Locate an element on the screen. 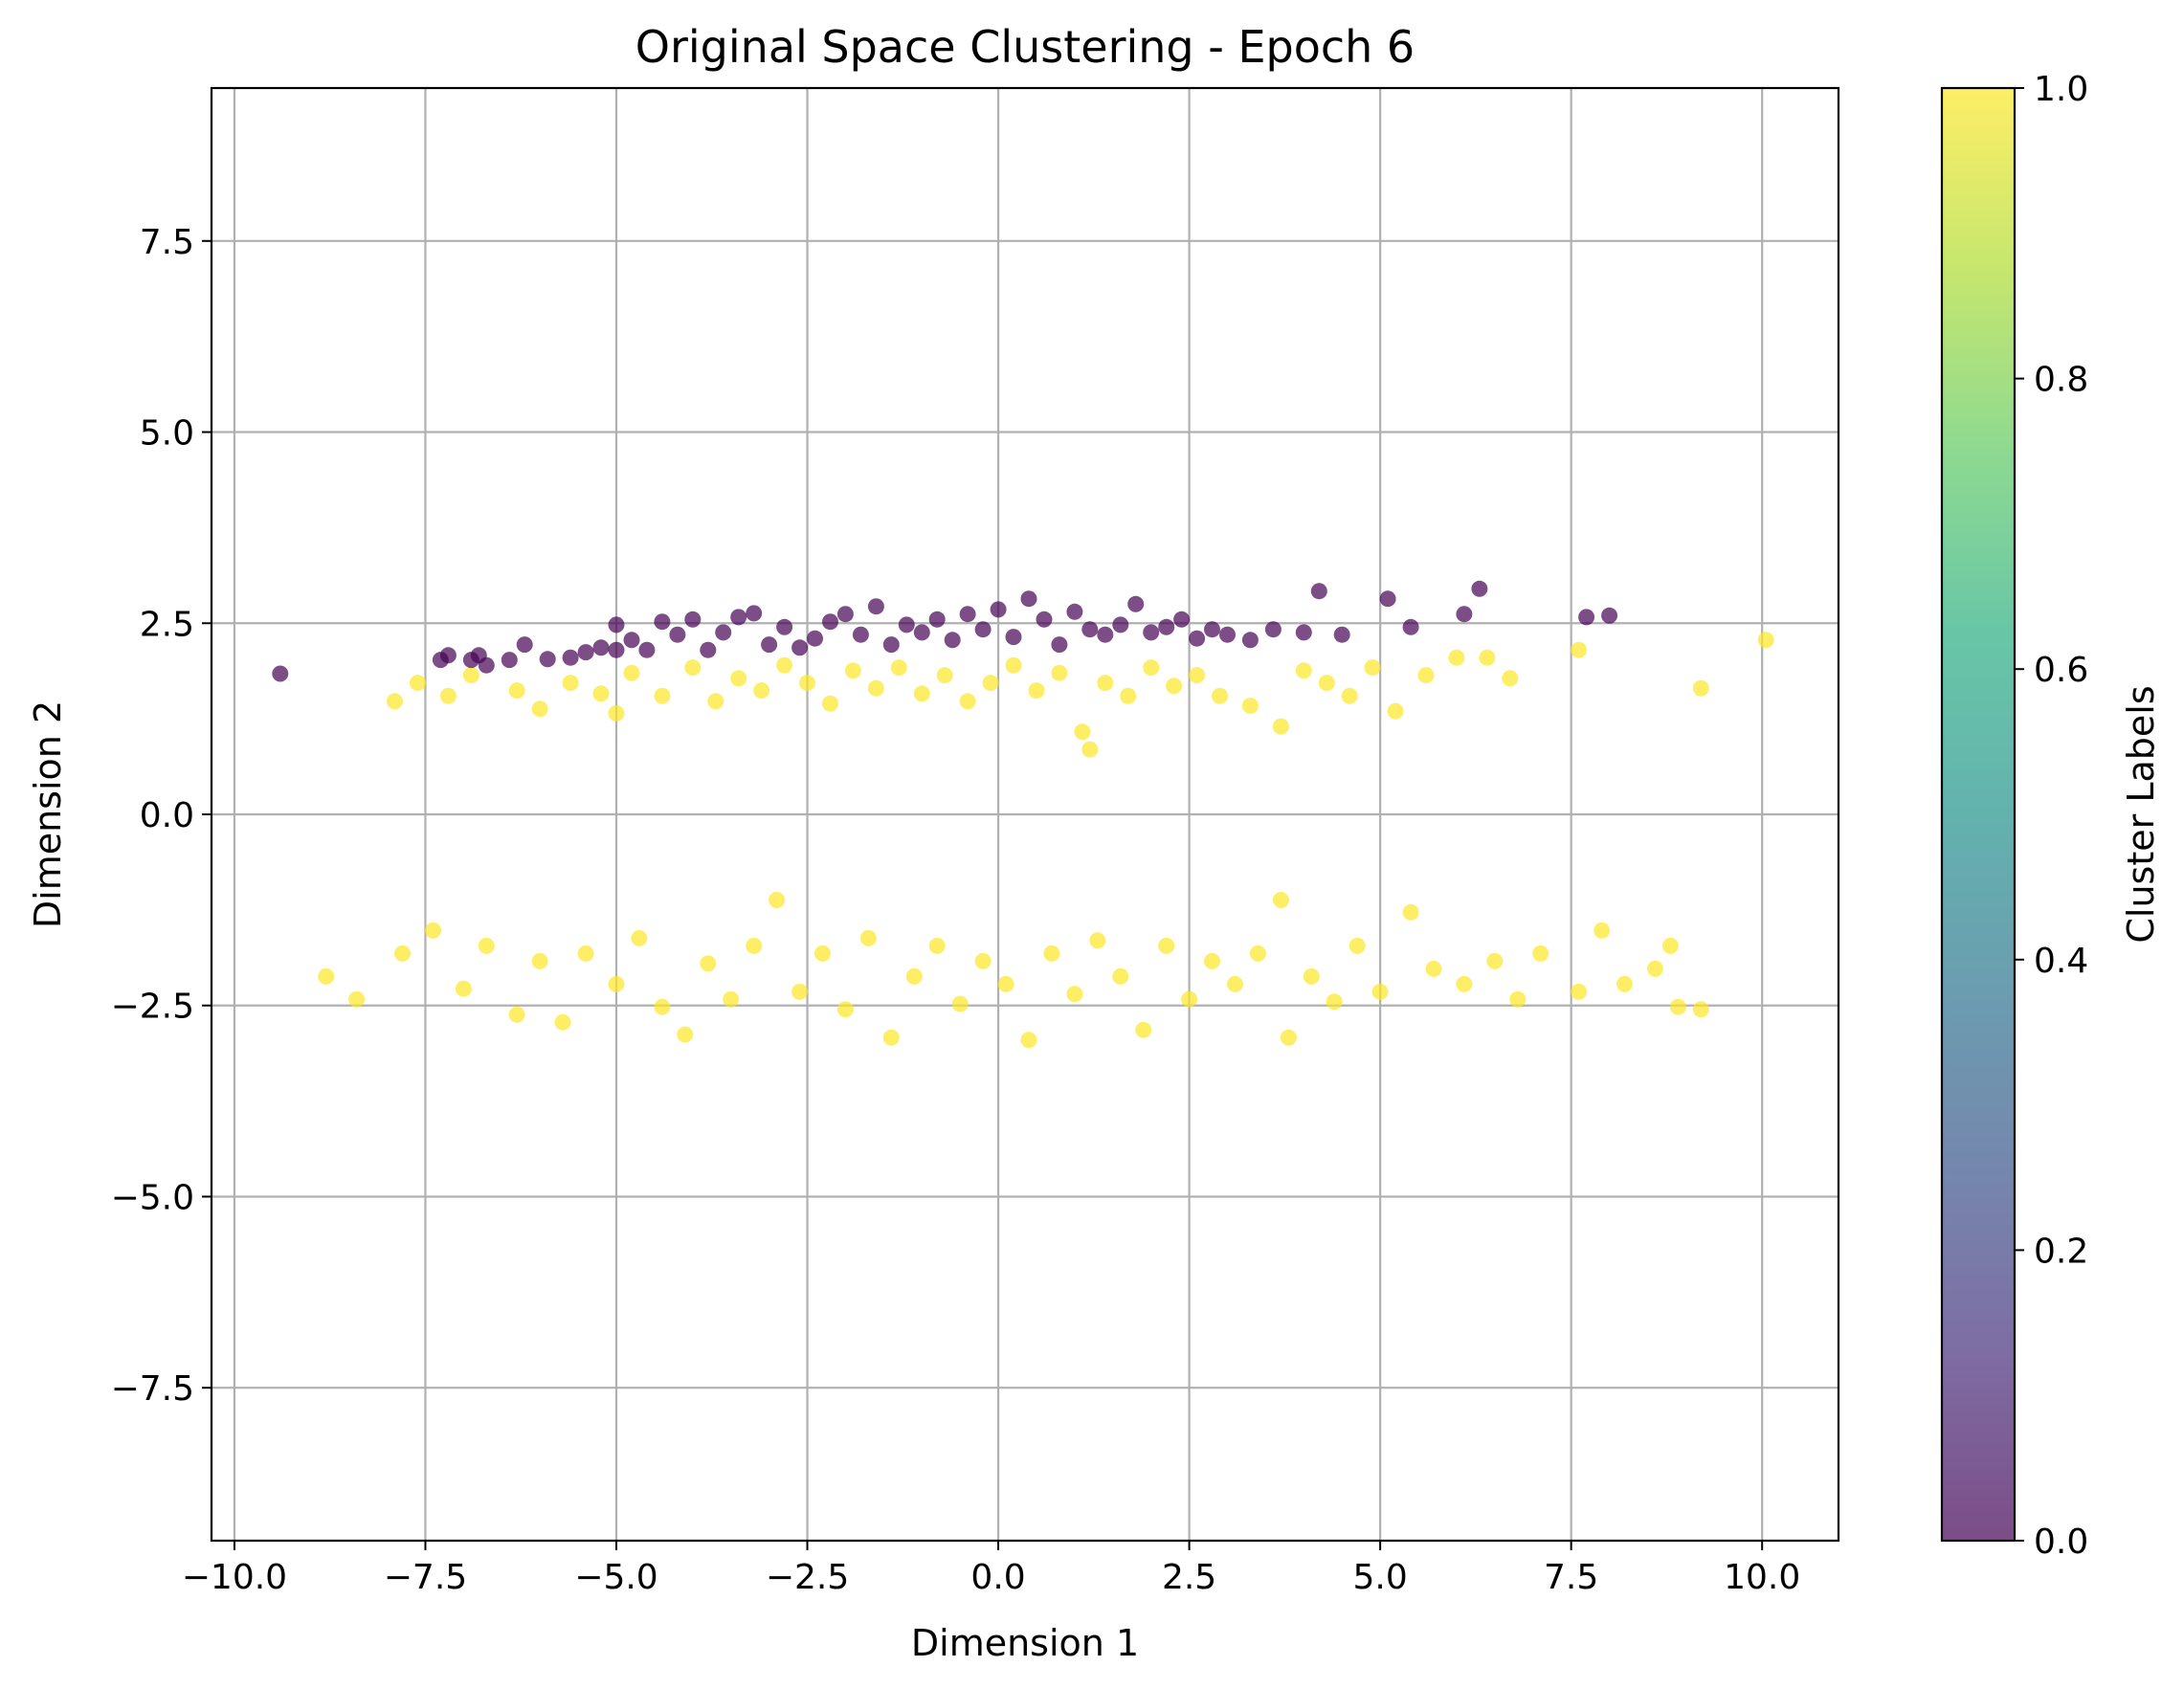 The image size is (2184, 1689). colorbar-tick-label: 0.2 is located at coordinates (2061, 1251).